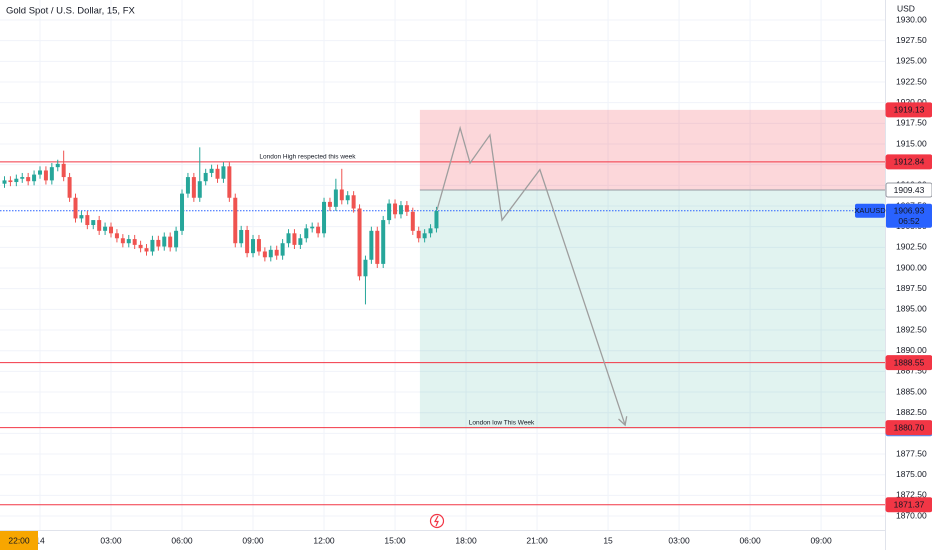 This screenshot has width=932, height=550. I want to click on y-tick-label: 1900.00, so click(911, 267).